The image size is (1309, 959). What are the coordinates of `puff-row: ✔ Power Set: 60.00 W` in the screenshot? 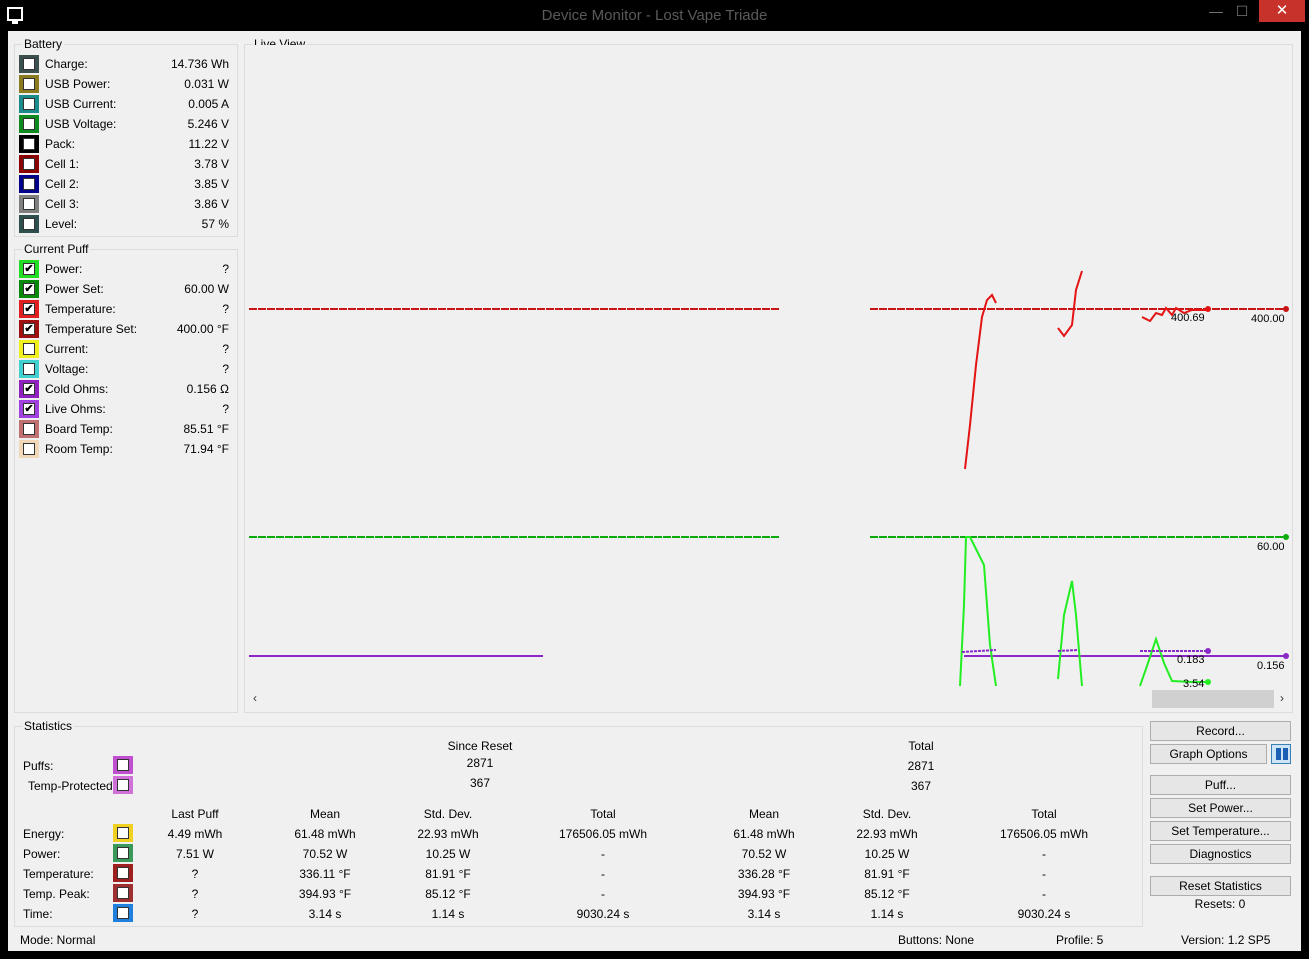 It's located at (127, 289).